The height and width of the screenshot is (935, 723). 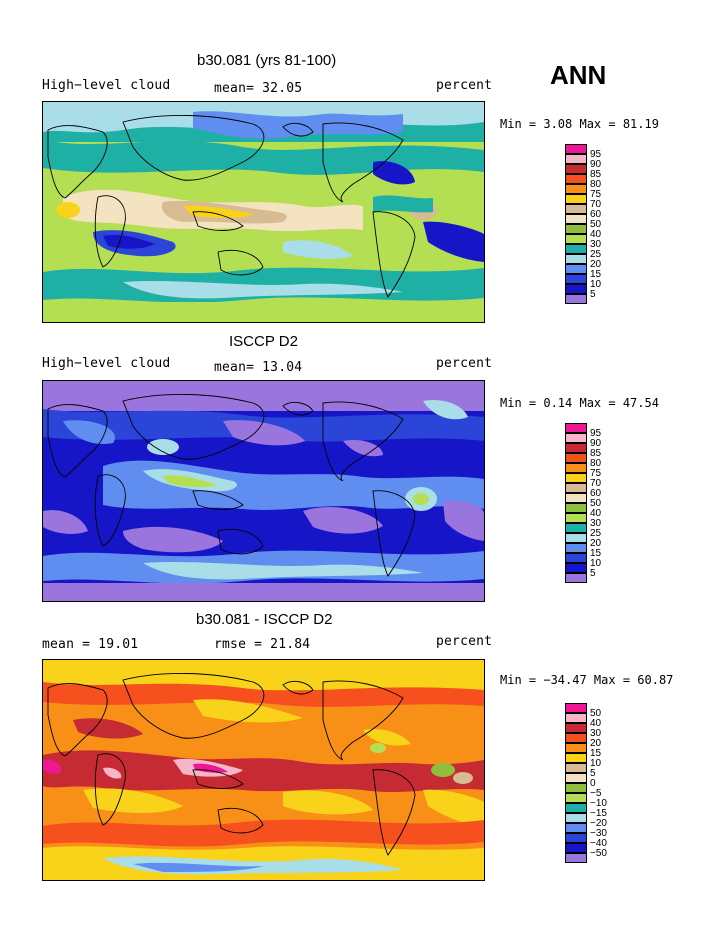 What do you see at coordinates (596, 543) in the screenshot?
I see `panel-2-tick: 20` at bounding box center [596, 543].